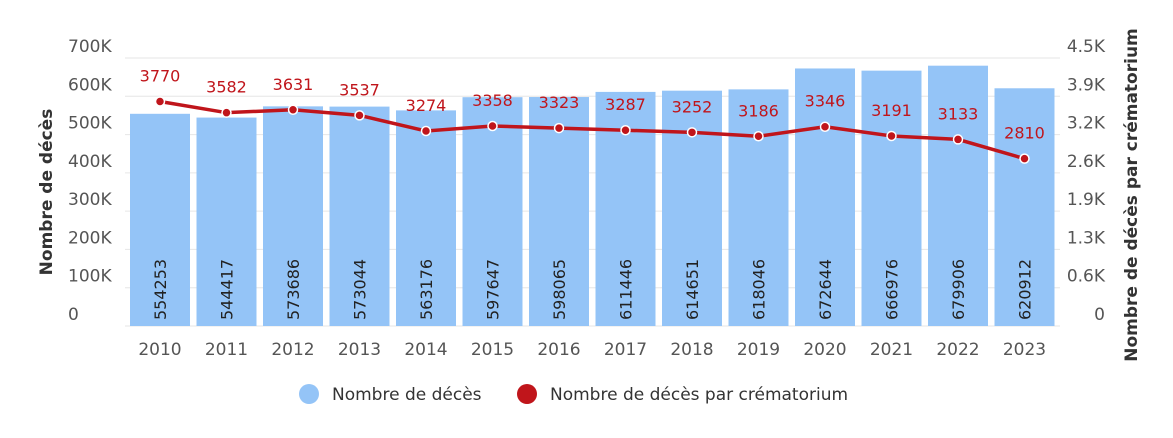  I want to click on line-value-label: 3274, so click(426, 105).